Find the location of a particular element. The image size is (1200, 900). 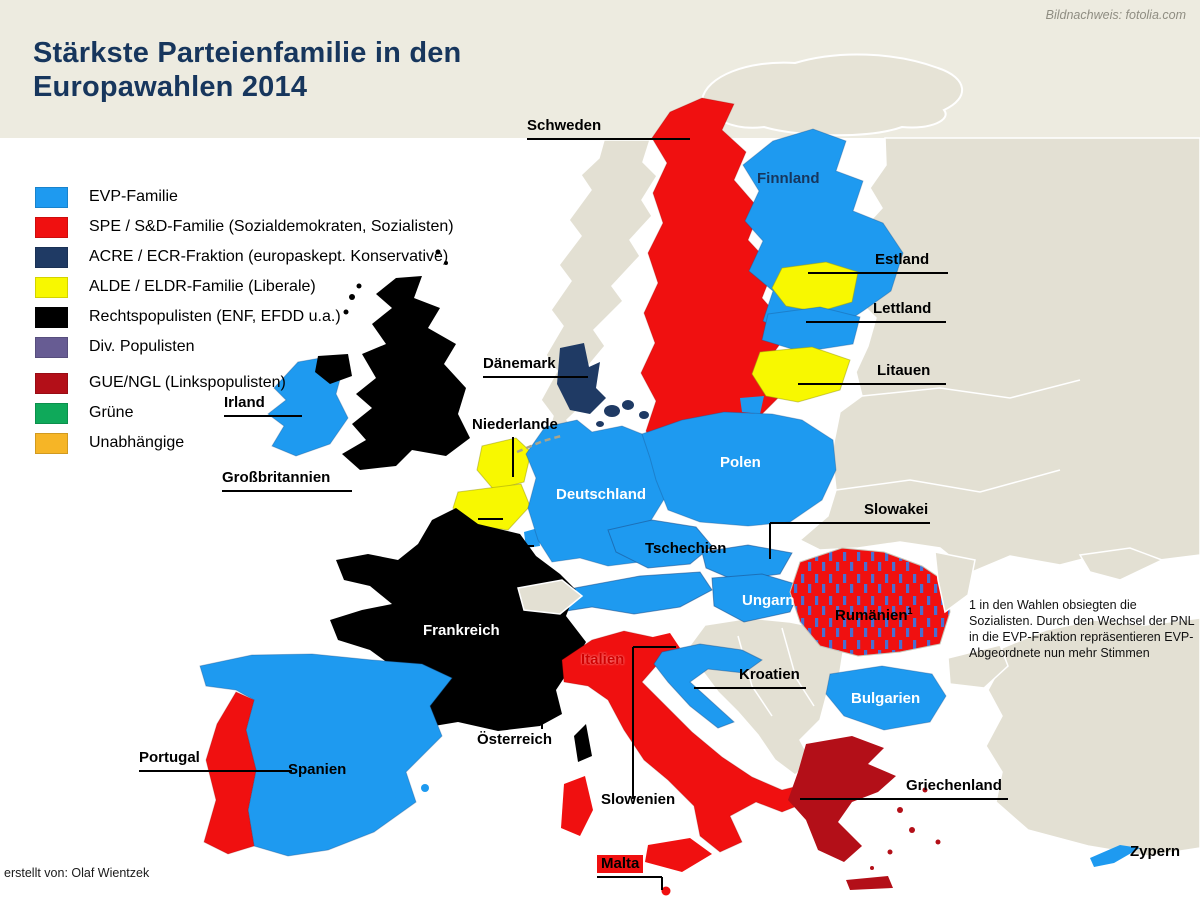

title-line-1: Stärkste Parteienfamilie in den is located at coordinates (247, 53).